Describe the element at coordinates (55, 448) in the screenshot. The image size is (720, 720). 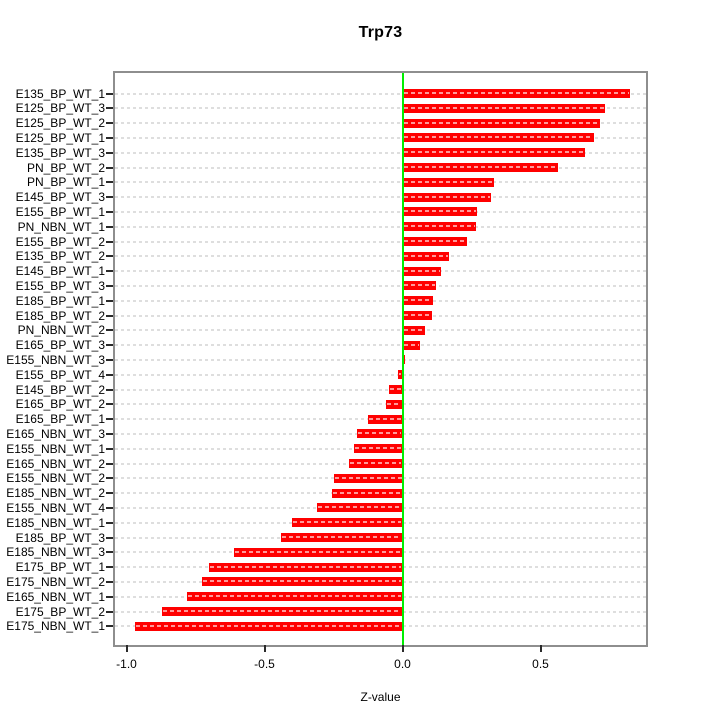
I see `y-axis-label: E155_NBN_WT_1` at that location.